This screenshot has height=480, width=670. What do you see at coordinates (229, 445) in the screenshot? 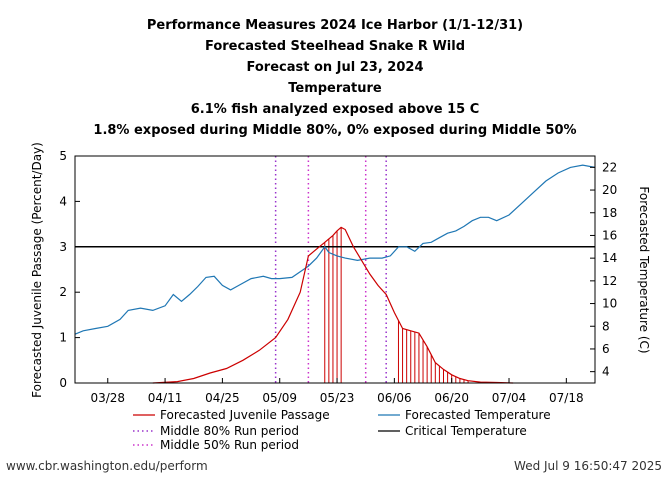
I see `legend-label: Middle 50% Run period` at bounding box center [229, 445].